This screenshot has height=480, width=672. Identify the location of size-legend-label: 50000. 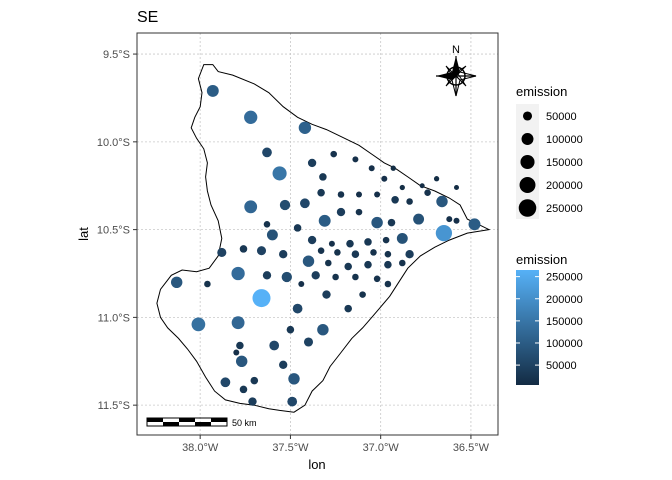
(561, 117).